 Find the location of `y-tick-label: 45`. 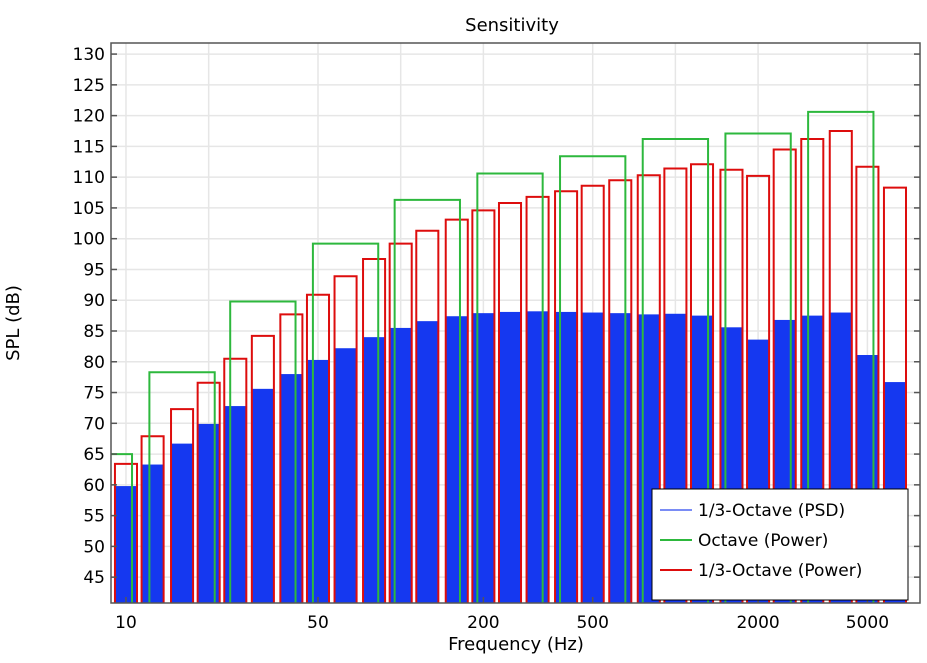

y-tick-label: 45 is located at coordinates (94, 578).